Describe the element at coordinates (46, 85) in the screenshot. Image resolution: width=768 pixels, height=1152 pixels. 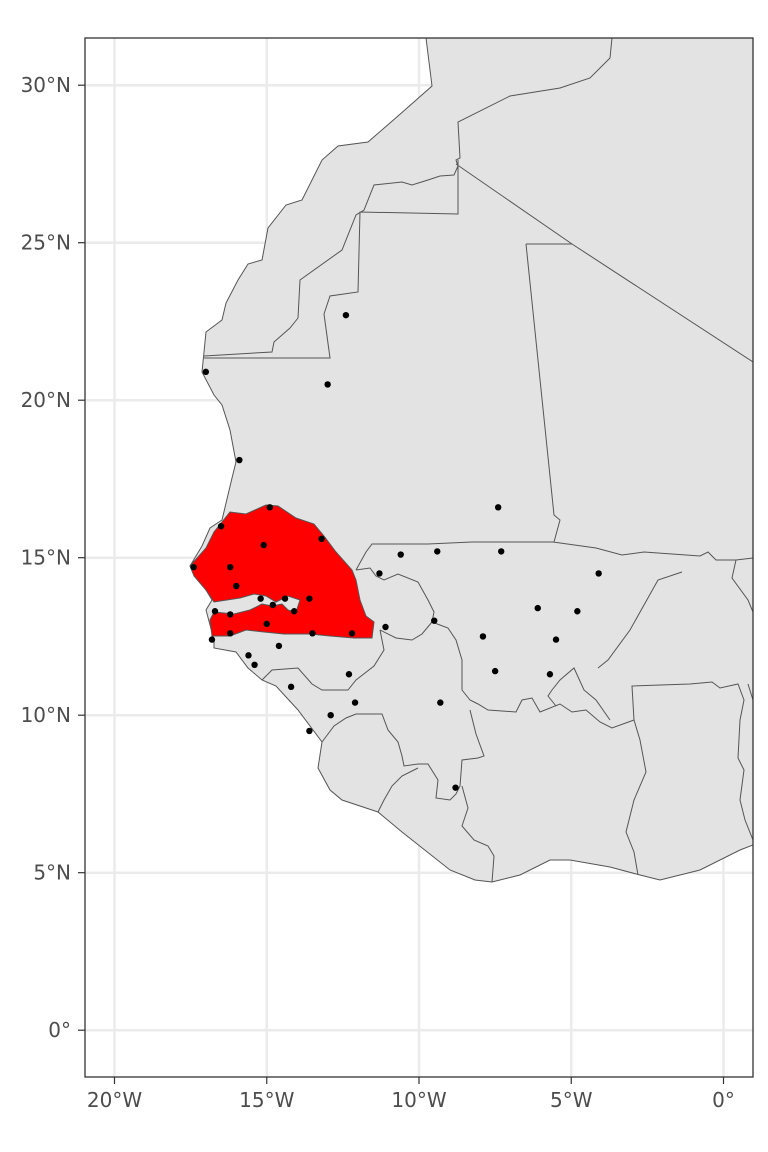
I see `y-tick-label: 30°N` at that location.